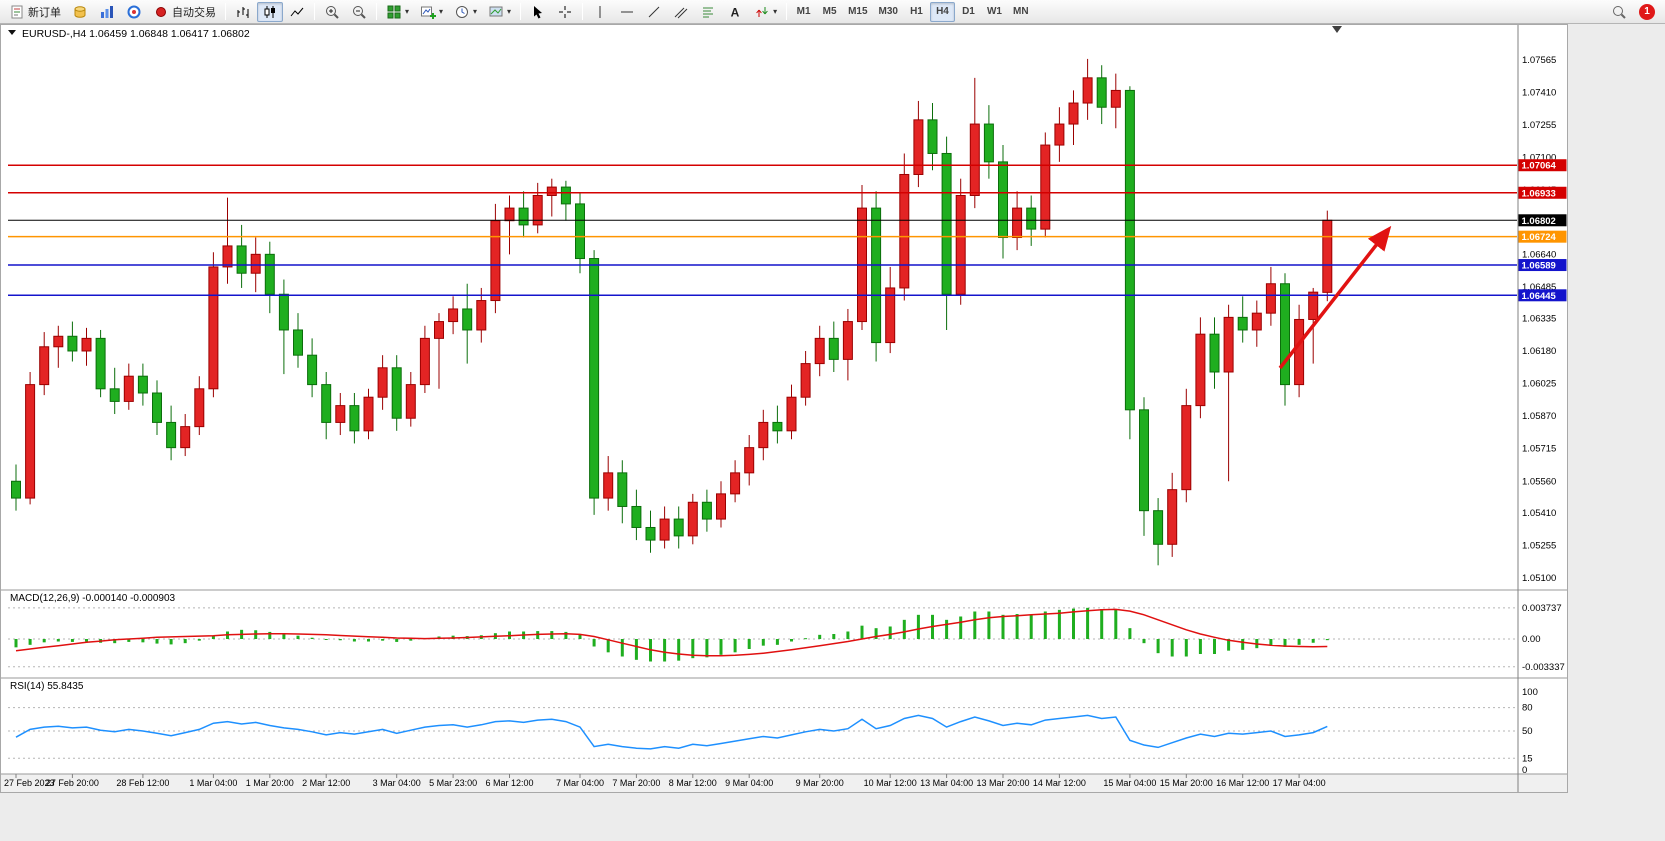 The width and height of the screenshot is (1665, 841). I want to click on timeframe-m30-button: M30, so click(888, 12).